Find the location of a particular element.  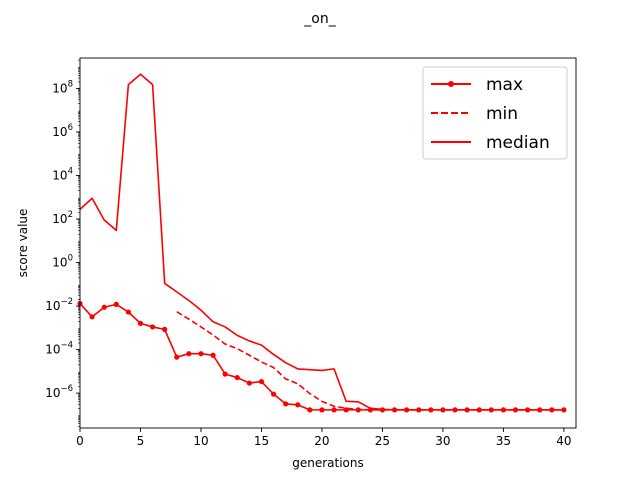

legend-label-min: min is located at coordinates (502, 114).